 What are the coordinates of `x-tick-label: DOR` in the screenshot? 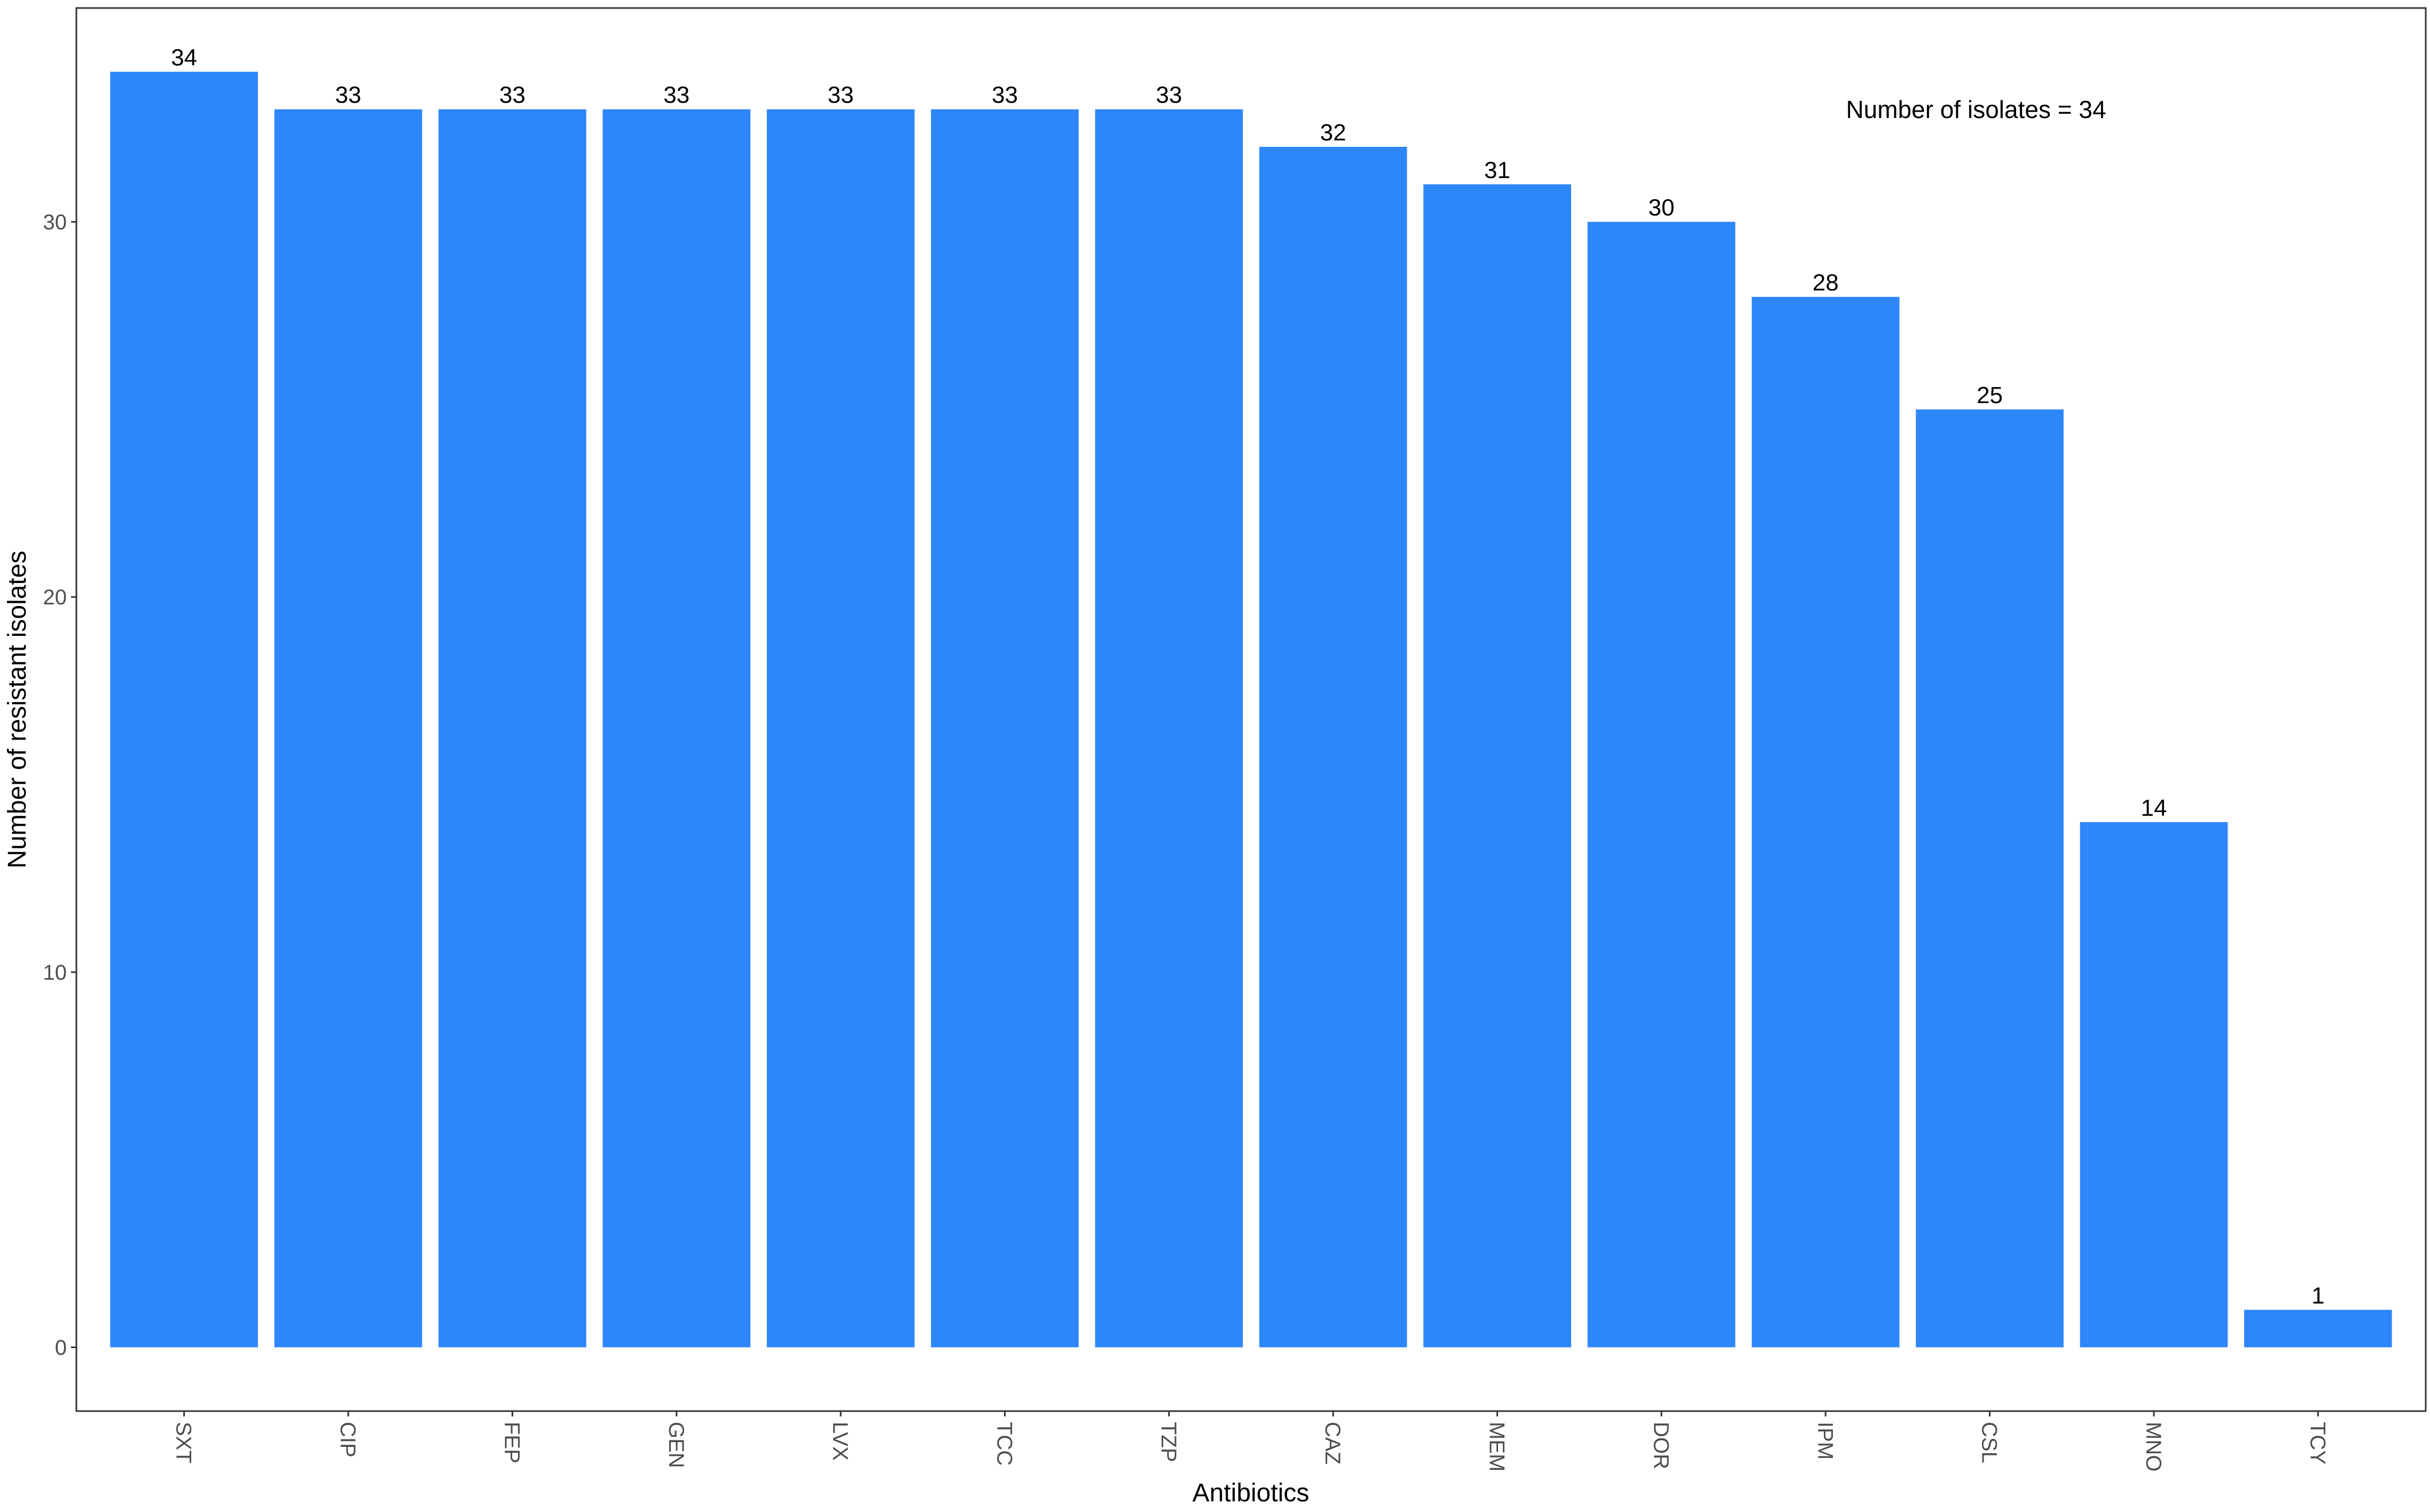 It's located at (1661, 1445).